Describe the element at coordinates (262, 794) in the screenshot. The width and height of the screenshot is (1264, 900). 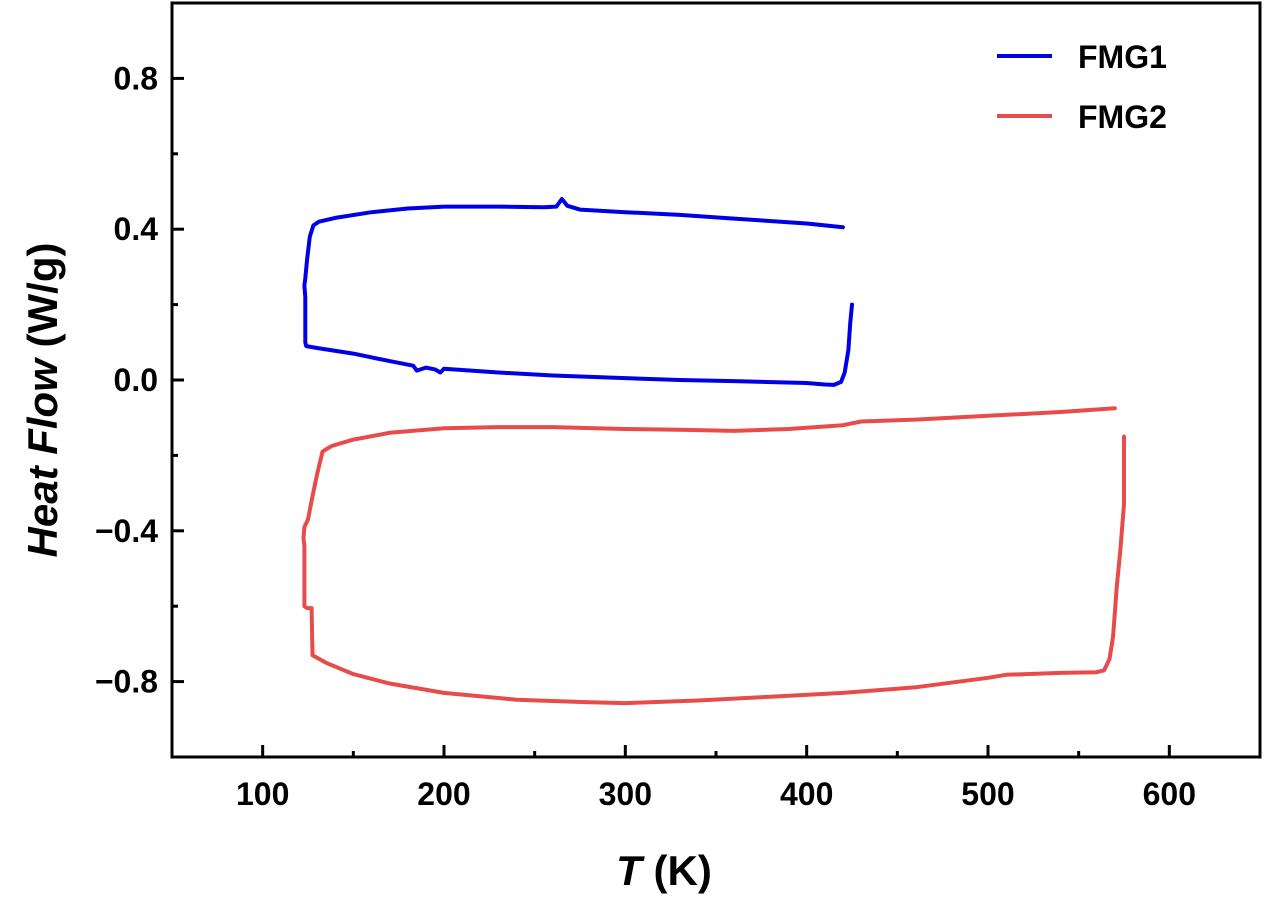
I see `x-tick-label: 100` at that location.